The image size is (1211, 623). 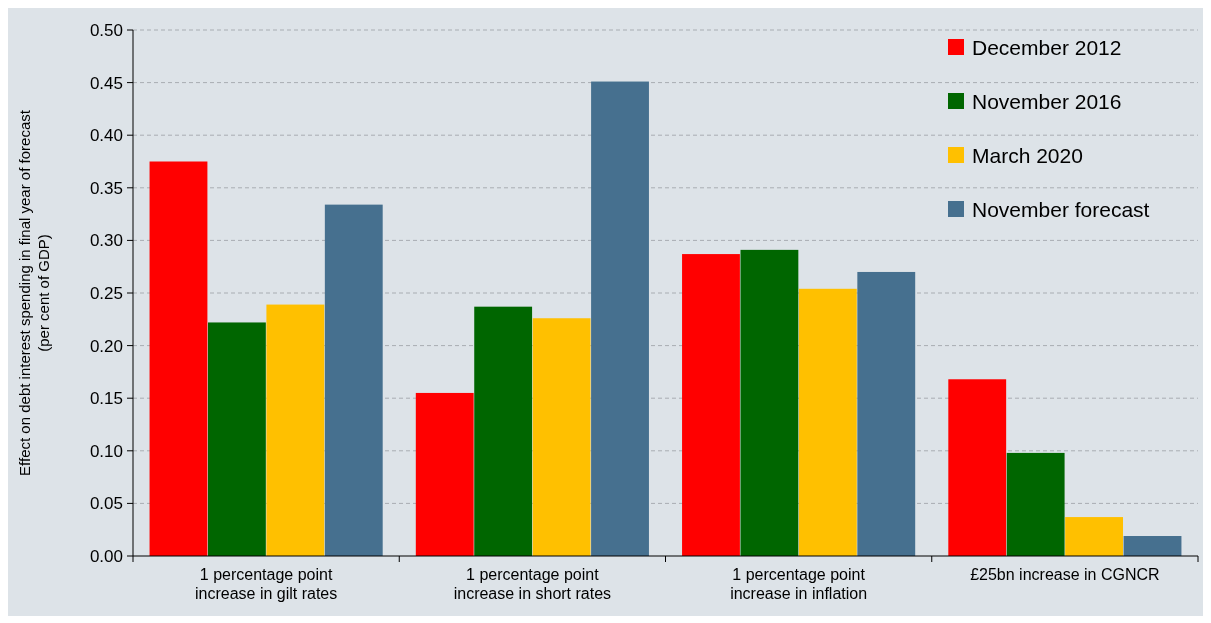 What do you see at coordinates (106, 399) in the screenshot?
I see `y-tick-label: 0.15` at bounding box center [106, 399].